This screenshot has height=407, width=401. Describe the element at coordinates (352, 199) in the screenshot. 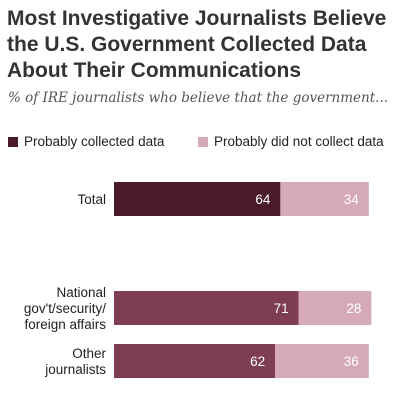

I see `data-label-not-collected: 34` at that location.